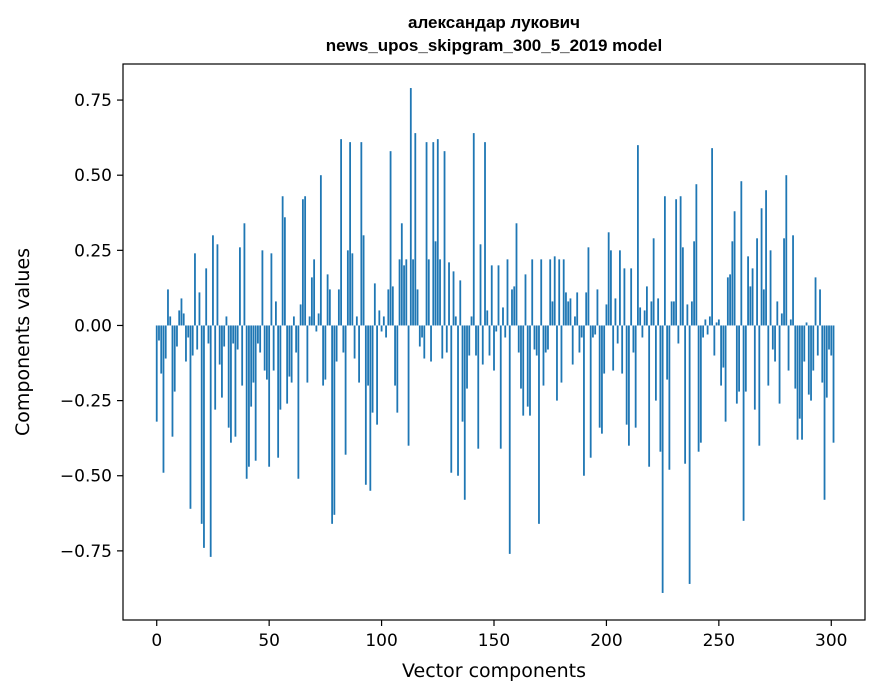 This screenshot has height=696, width=880. Describe the element at coordinates (494, 22) in the screenshot. I see `chart-title-line-1: александар лукович` at that location.